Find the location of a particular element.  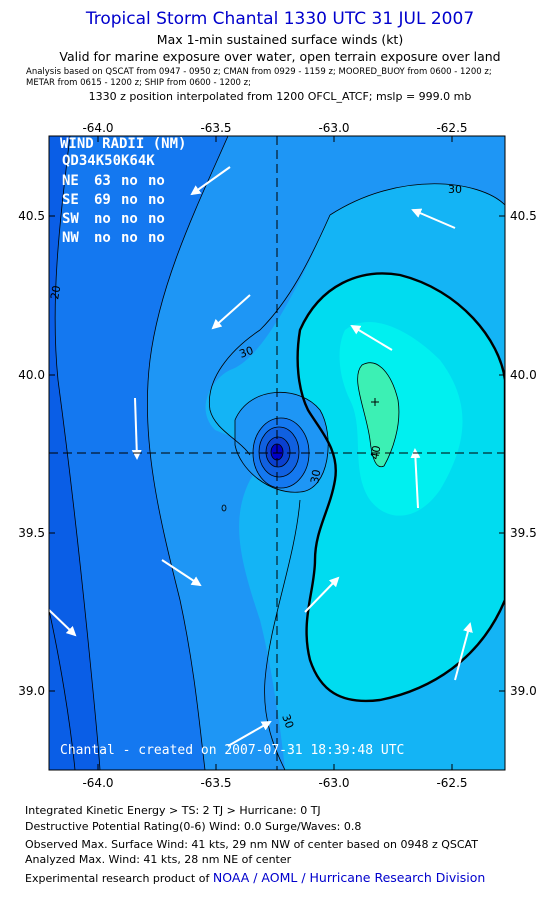

svg-text: 63 is located at coordinates (102, 181).